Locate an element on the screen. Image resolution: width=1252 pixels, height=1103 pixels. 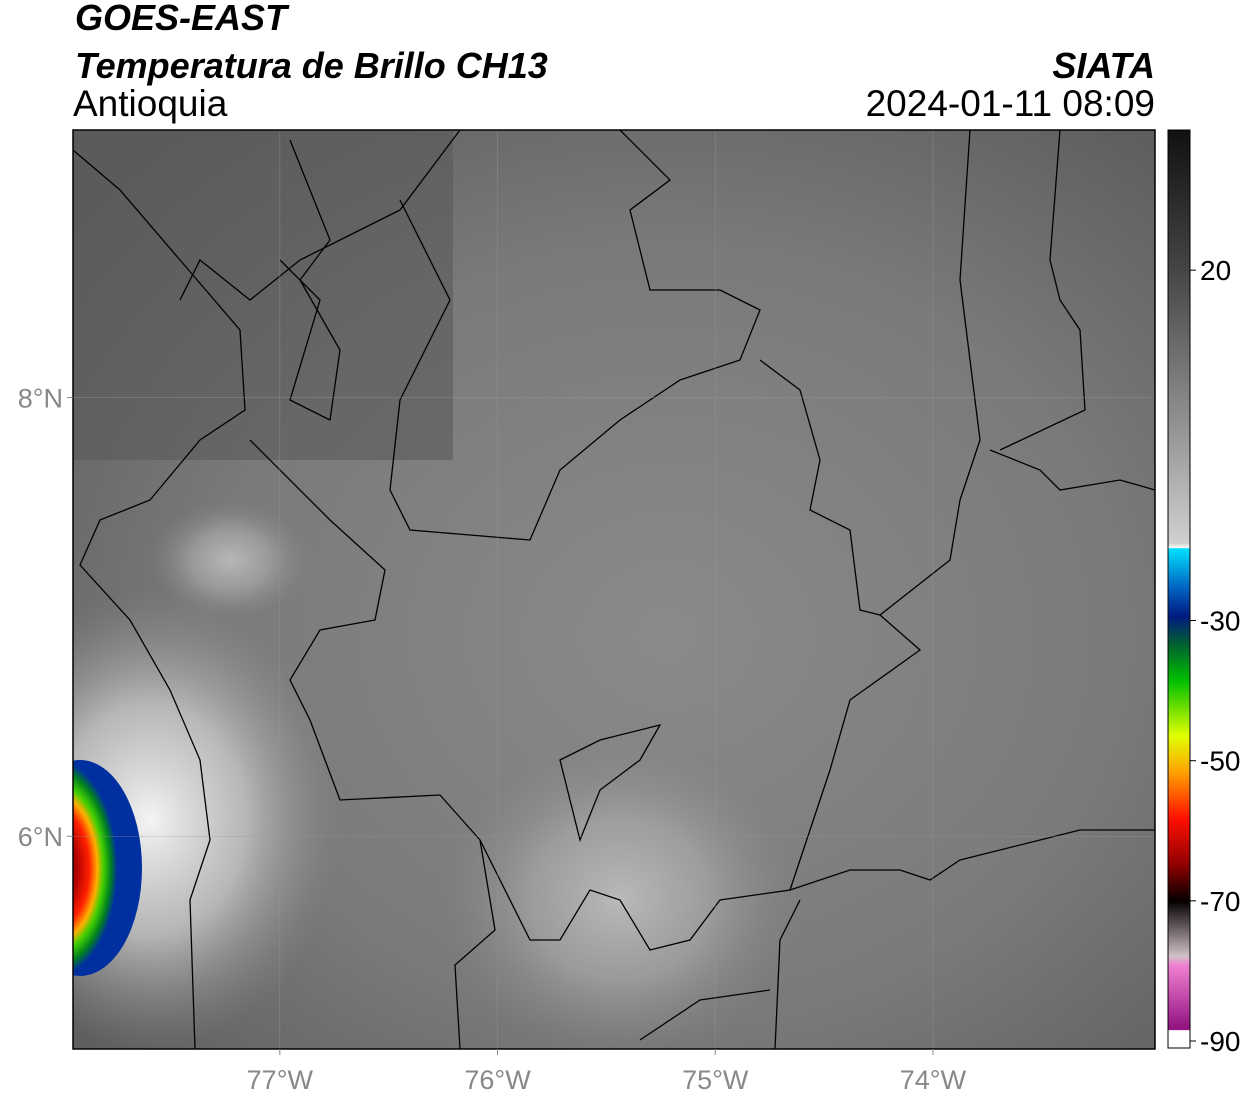
y-tick-label: 8°N is located at coordinates (40, 399).